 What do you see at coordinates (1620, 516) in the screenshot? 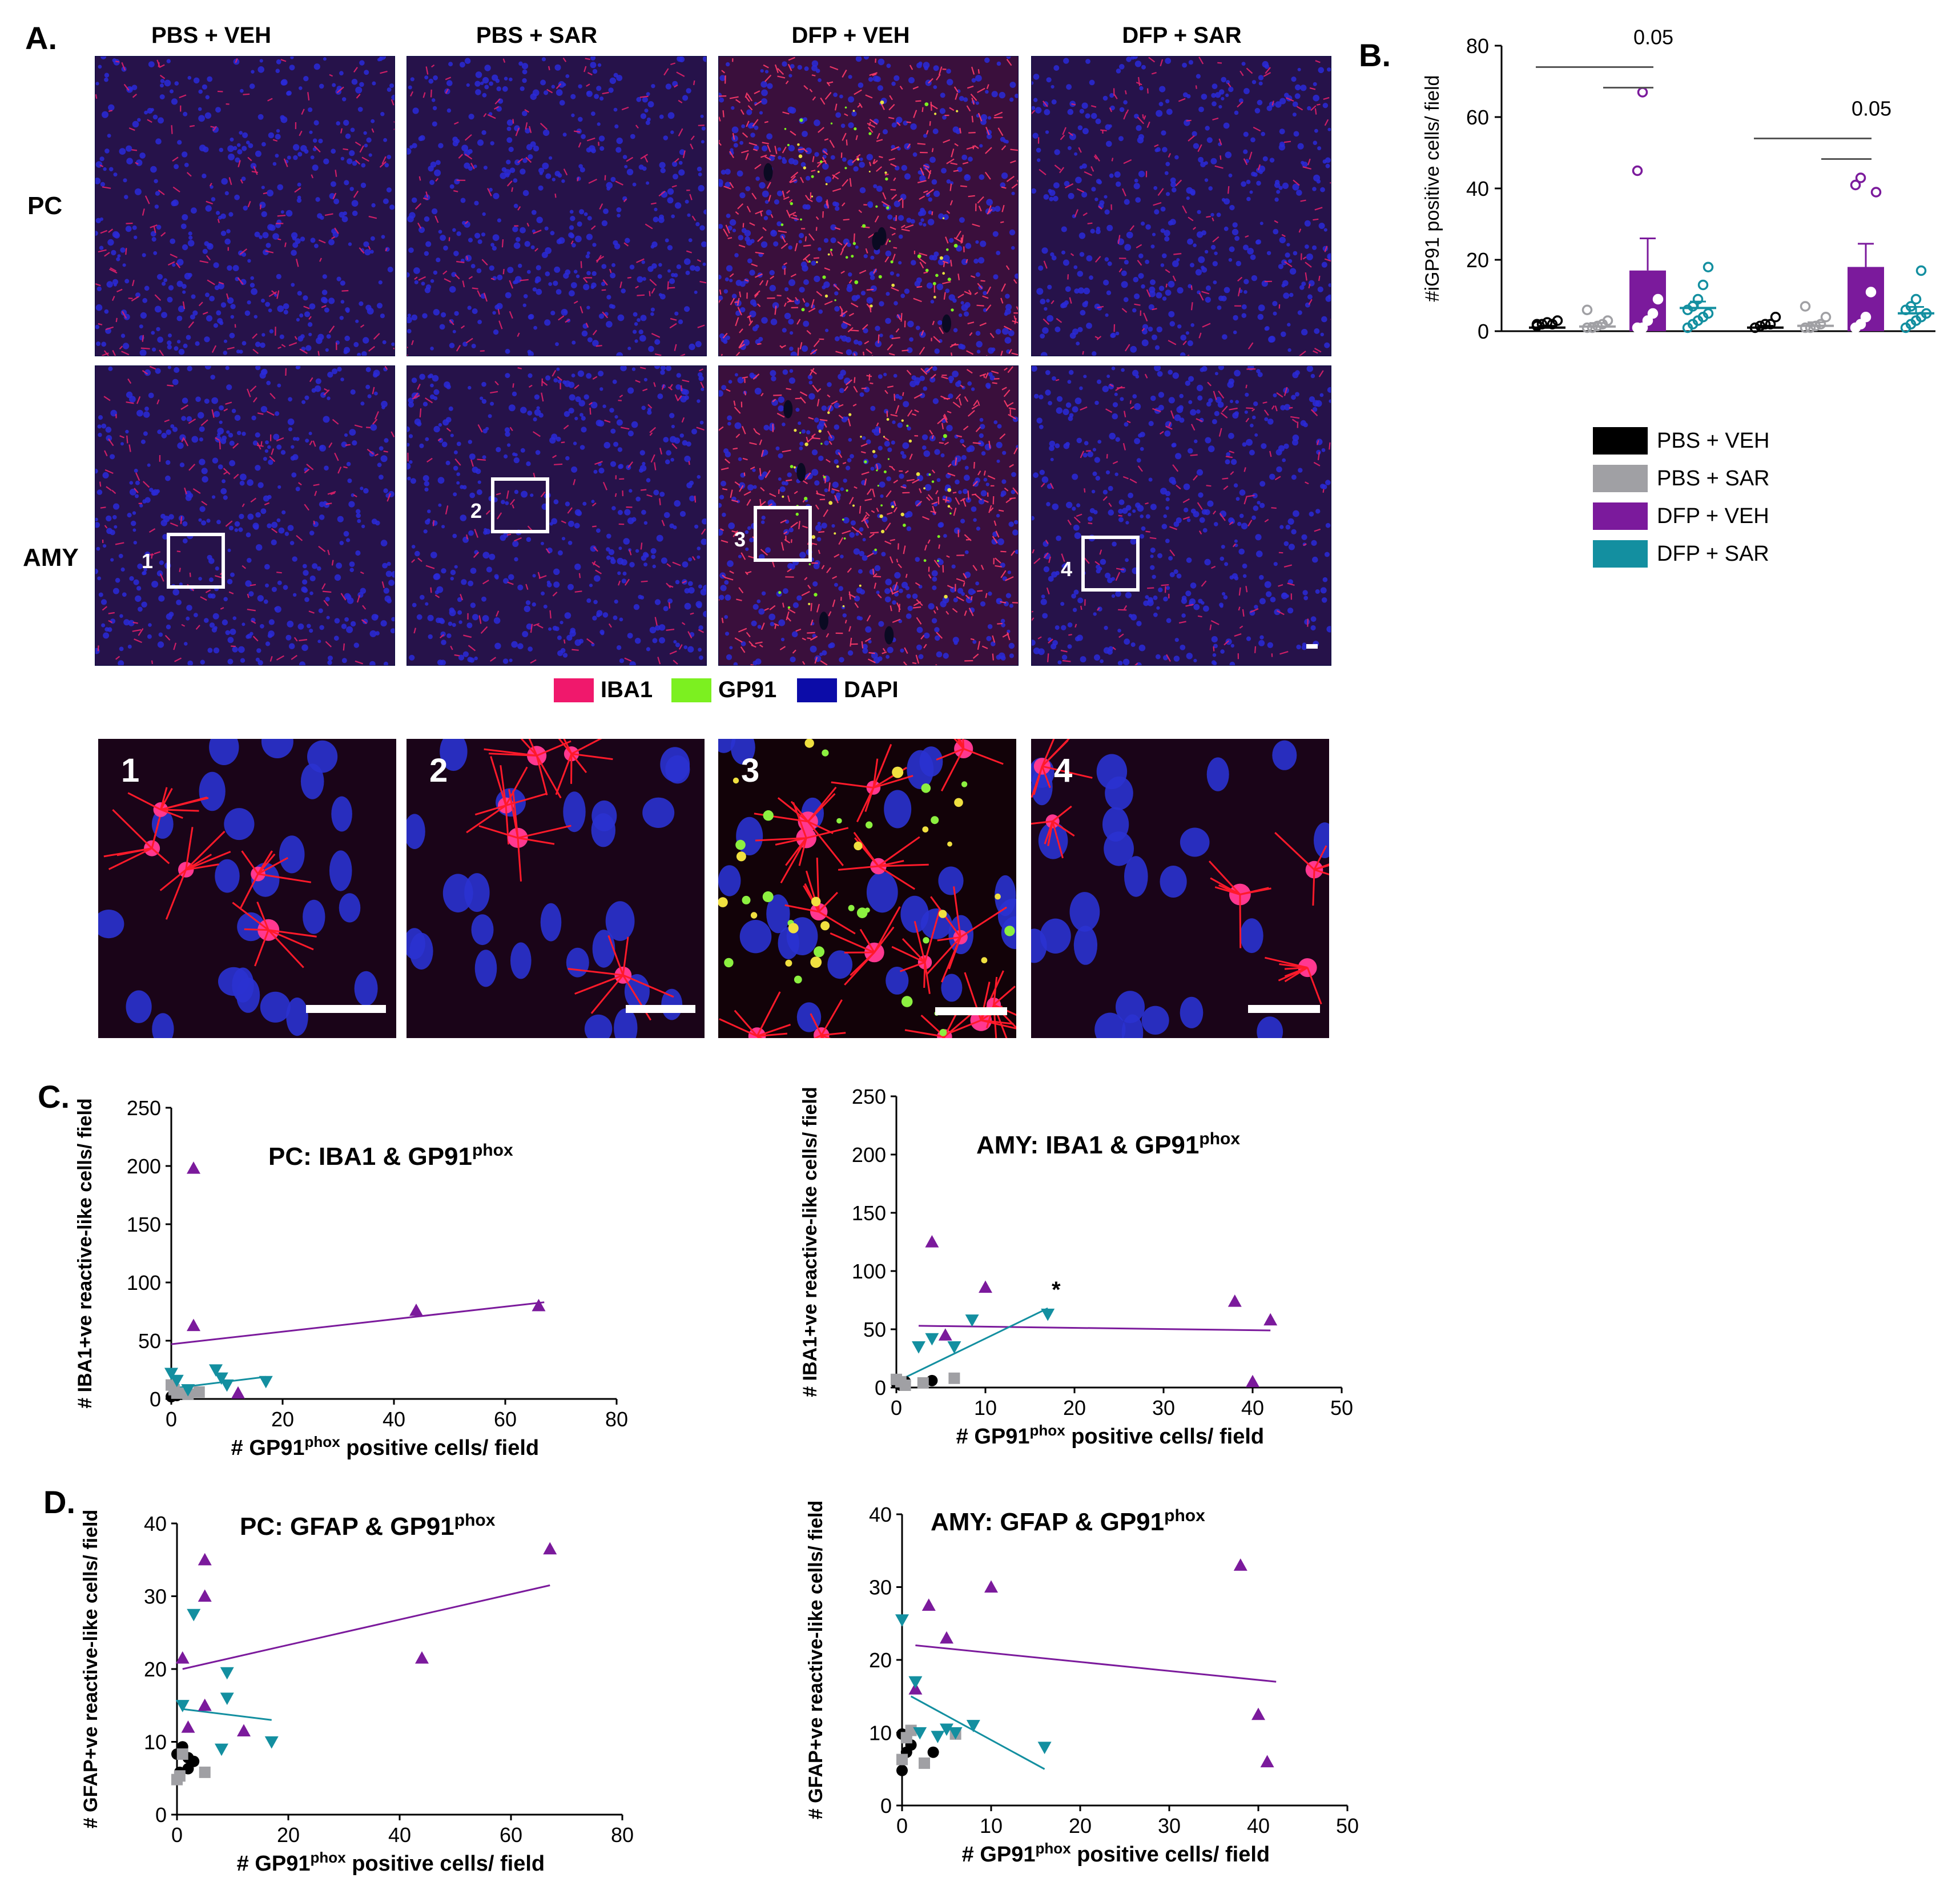
I see `legend-swatch-dfp-veh` at bounding box center [1620, 516].